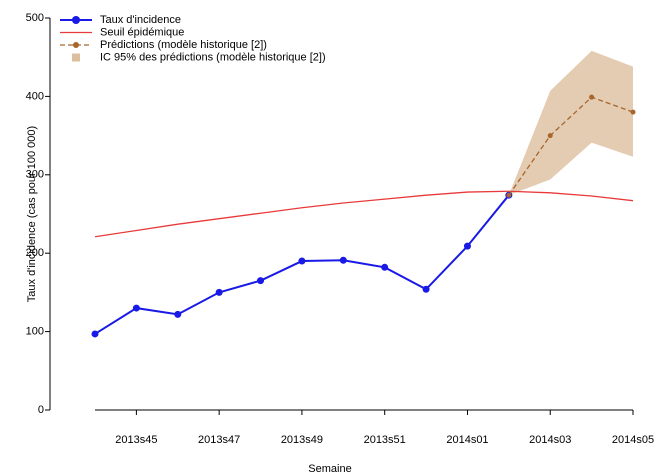  Describe the element at coordinates (329, 469) in the screenshot. I see `x-axis-title: Semaine` at that location.